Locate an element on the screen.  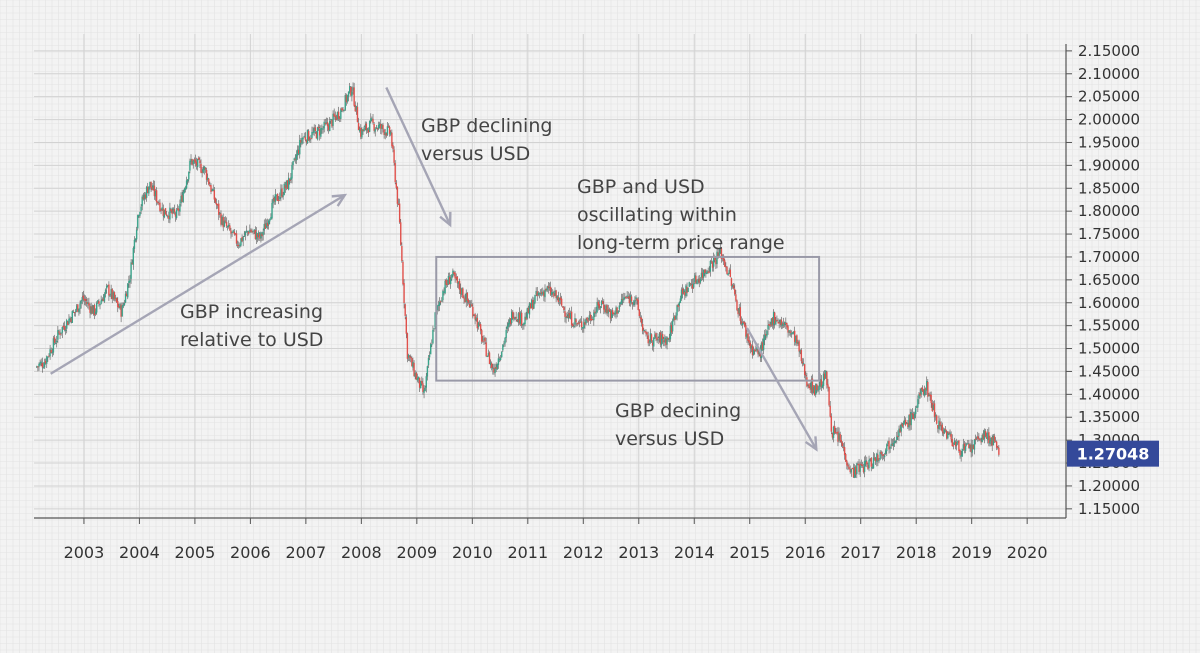
annotation-line: long-term price range is located at coordinates (681, 243).